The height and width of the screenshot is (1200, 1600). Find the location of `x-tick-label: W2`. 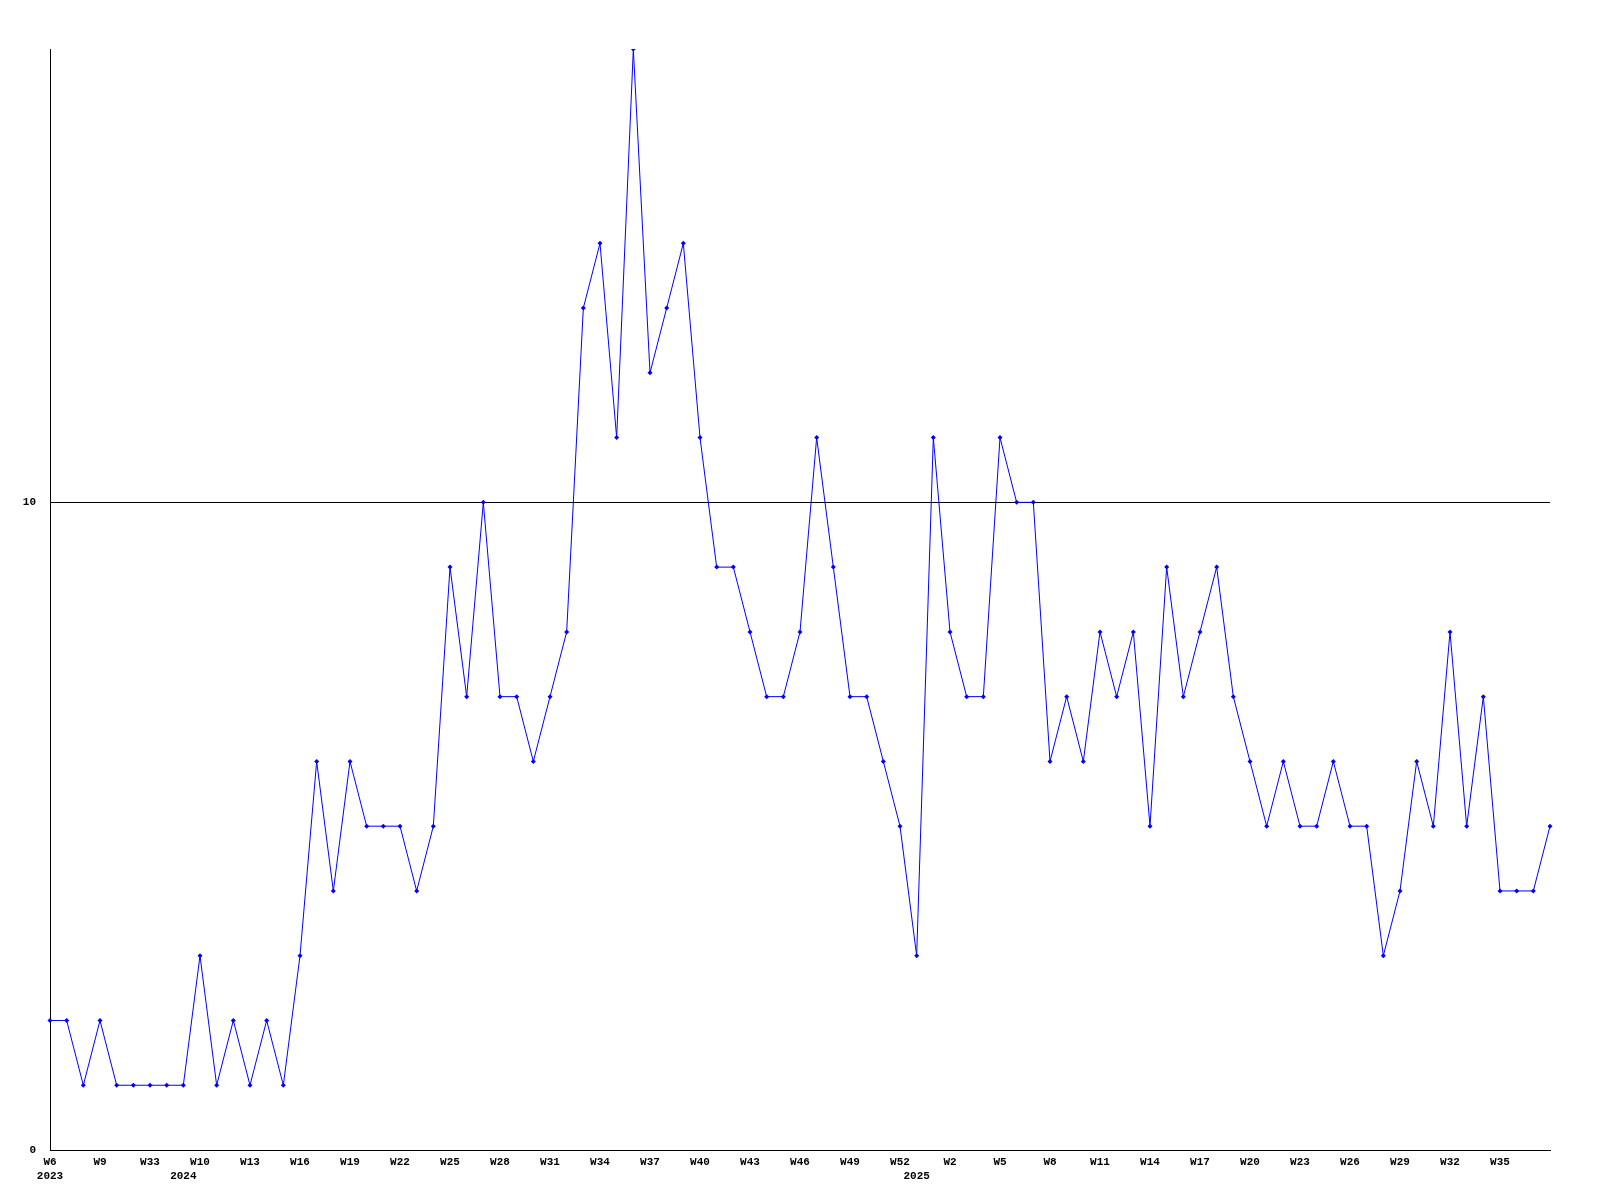

x-tick-label: W2 is located at coordinates (950, 1162).